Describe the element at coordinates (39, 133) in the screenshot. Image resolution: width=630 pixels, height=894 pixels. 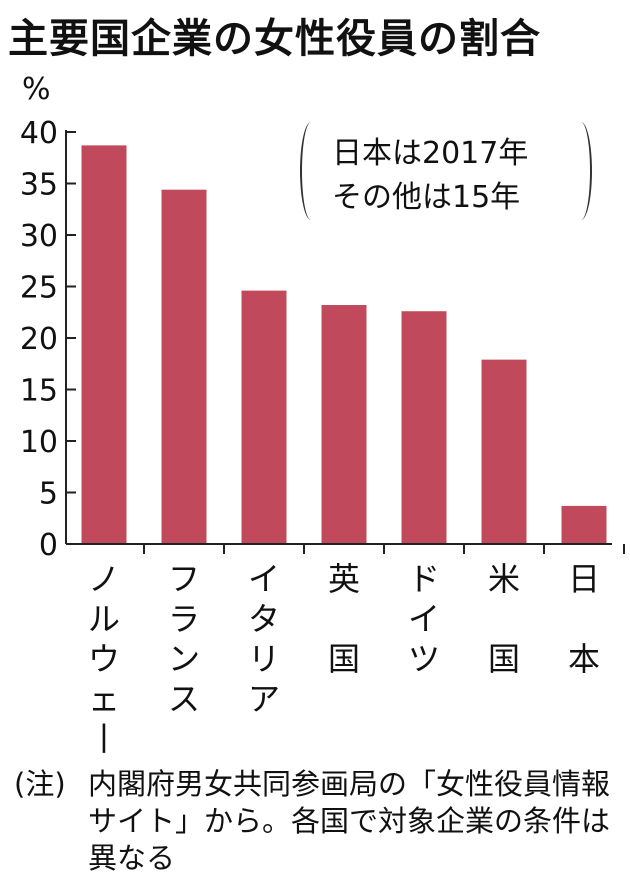
I see `y-tick-label-8: 40` at that location.